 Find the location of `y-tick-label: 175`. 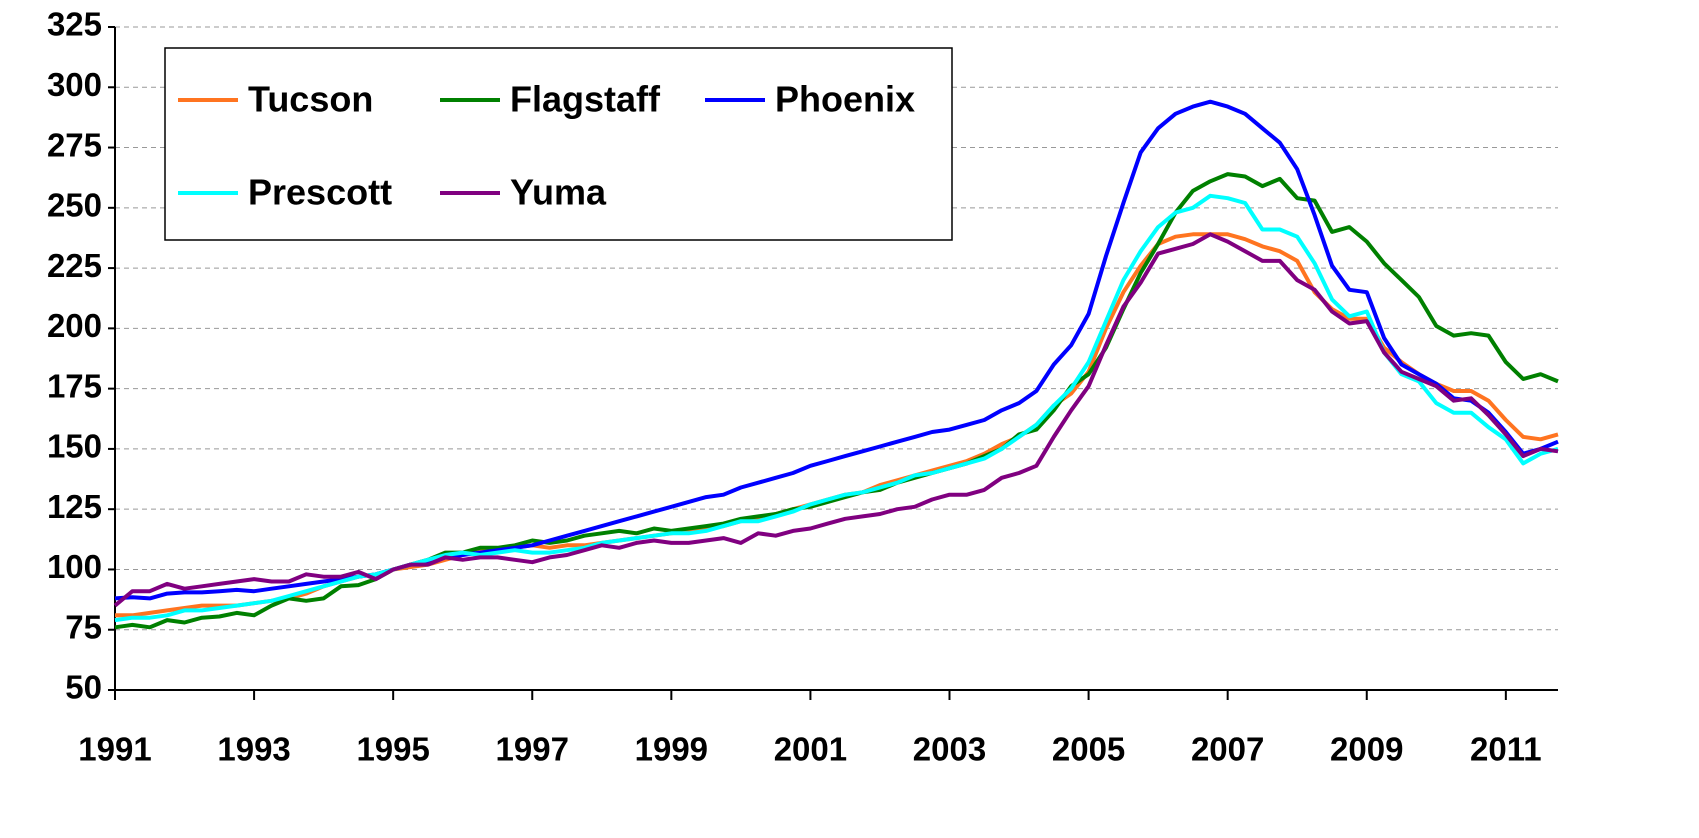

y-tick-label: 175 is located at coordinates (74, 385).